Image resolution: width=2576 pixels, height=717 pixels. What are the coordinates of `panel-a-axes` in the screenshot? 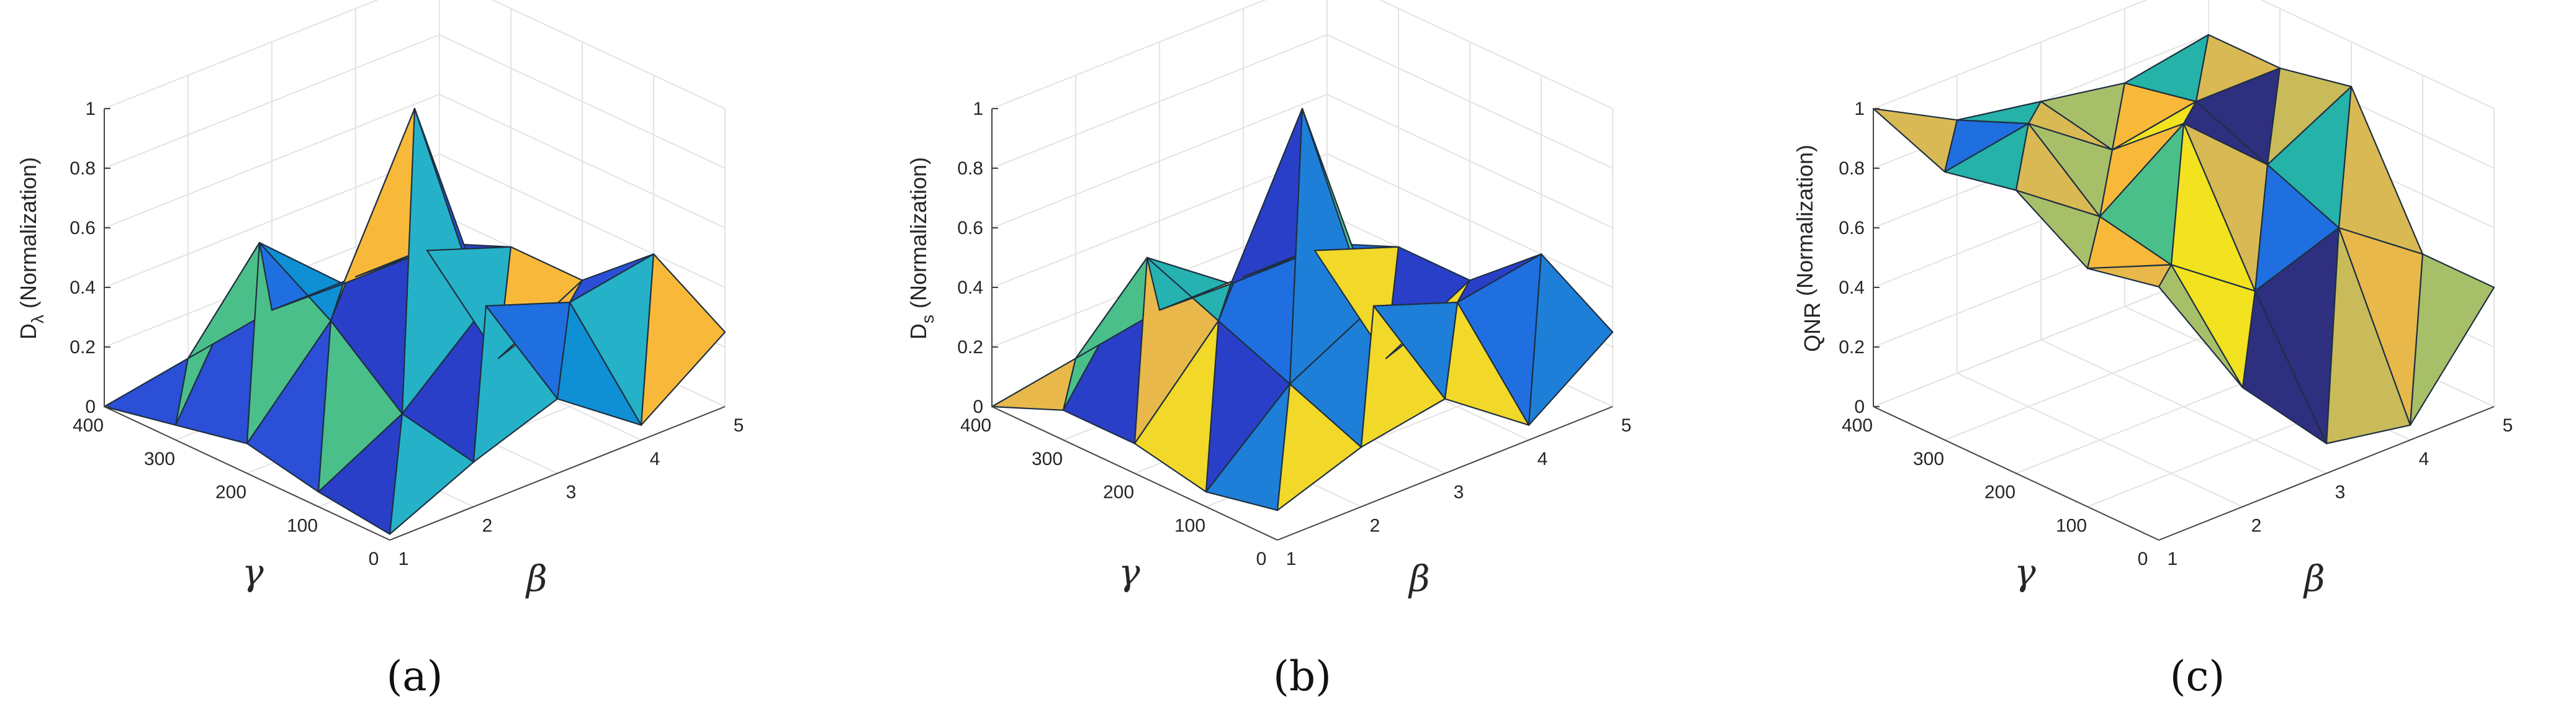 It's located at (415, 325).